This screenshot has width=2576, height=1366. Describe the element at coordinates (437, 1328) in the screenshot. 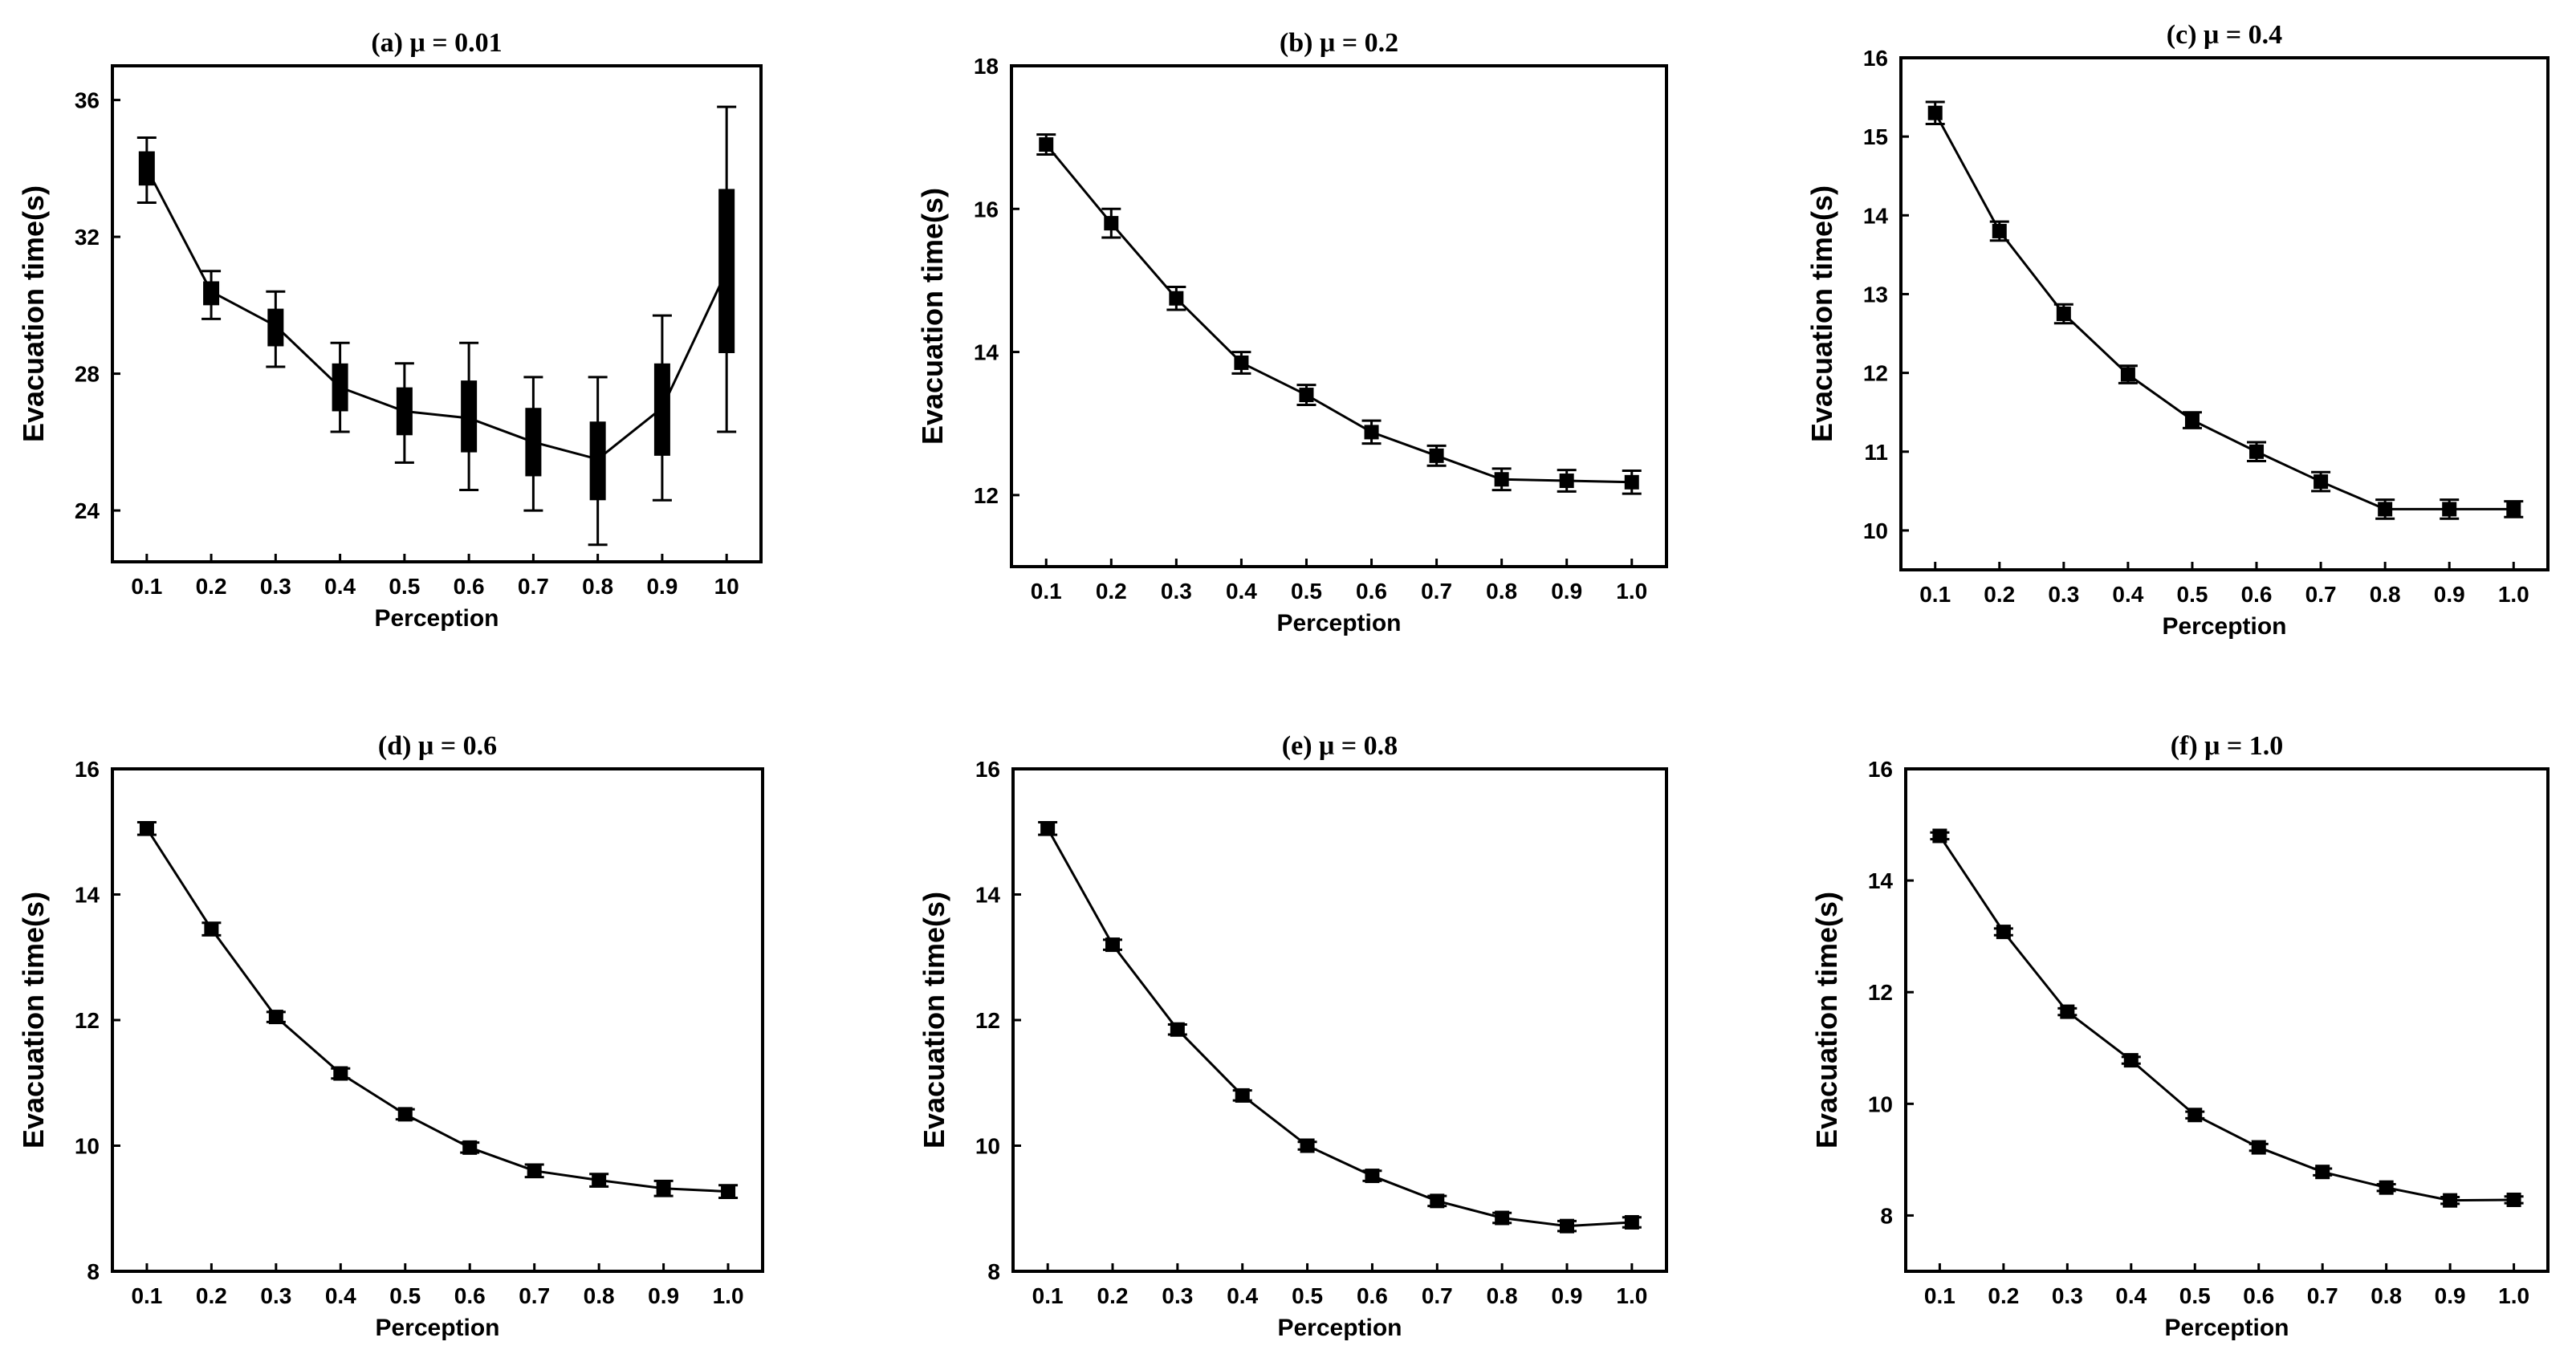

I see `panel-3-xlabel: Perception` at that location.